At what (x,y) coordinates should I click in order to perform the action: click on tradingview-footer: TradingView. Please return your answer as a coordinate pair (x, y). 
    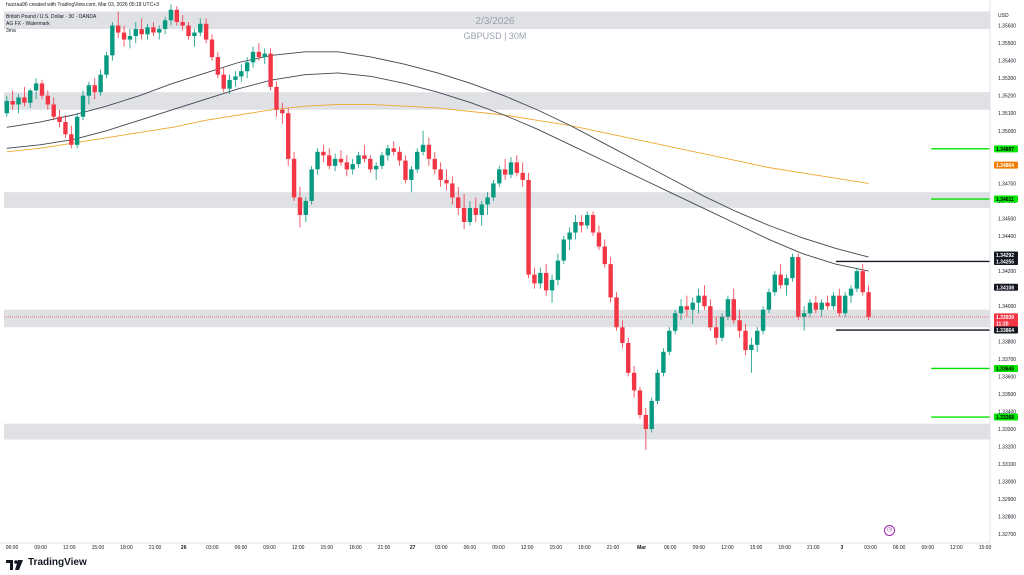
    Looking at the image, I should click on (46, 562).